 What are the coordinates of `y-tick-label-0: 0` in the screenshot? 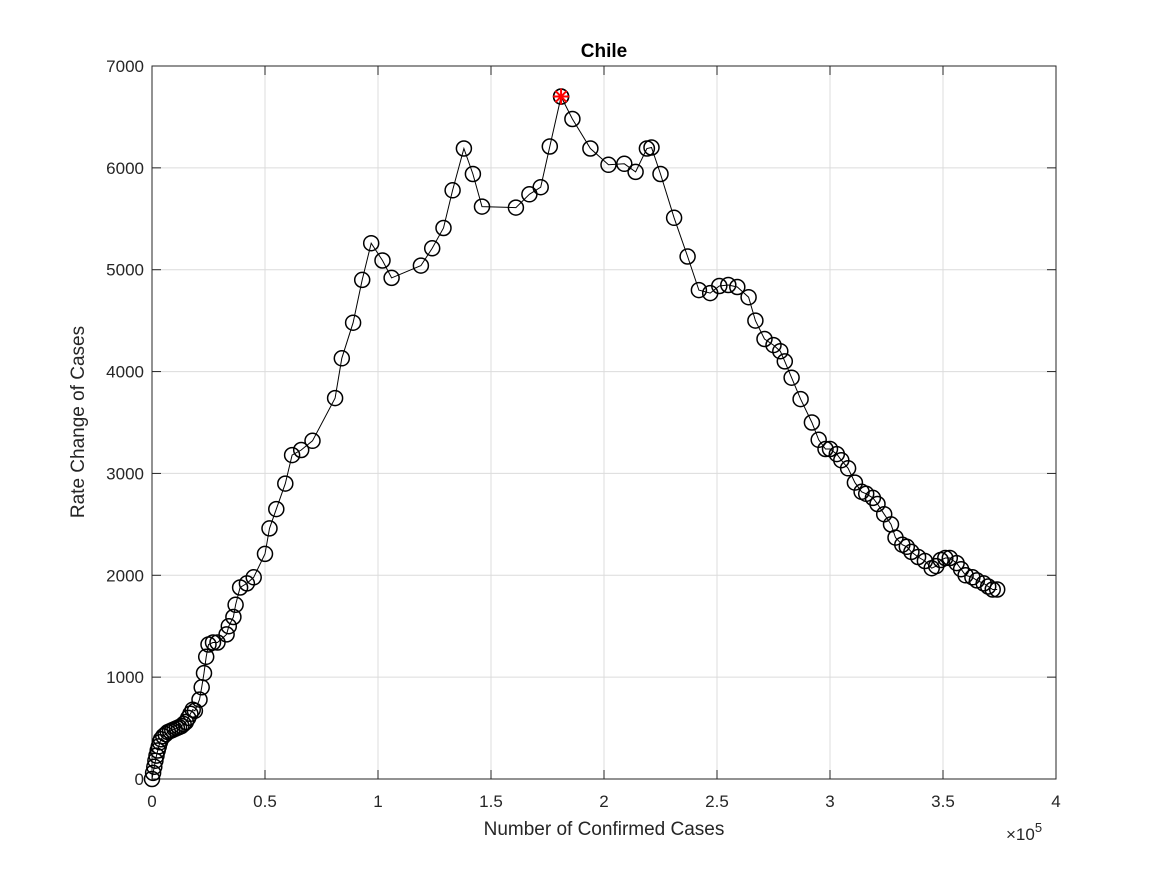 It's located at (139, 779).